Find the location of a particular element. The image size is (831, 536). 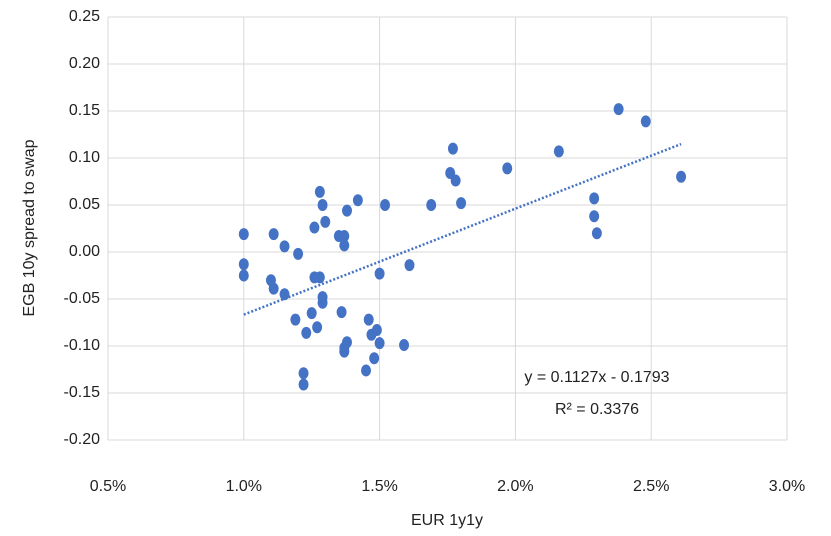

x-tick-label: 0.5% is located at coordinates (108, 486).